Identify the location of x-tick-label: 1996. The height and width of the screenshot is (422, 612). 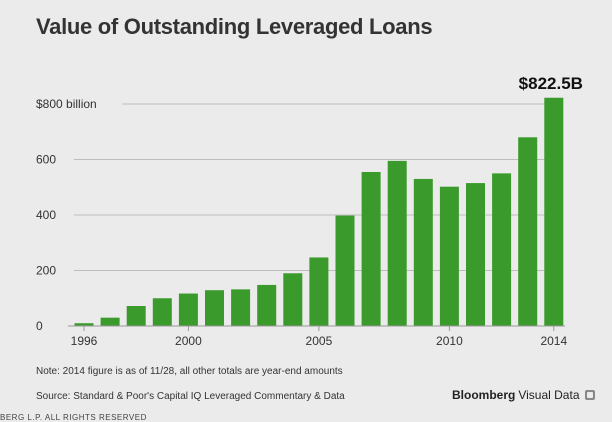
(84, 341).